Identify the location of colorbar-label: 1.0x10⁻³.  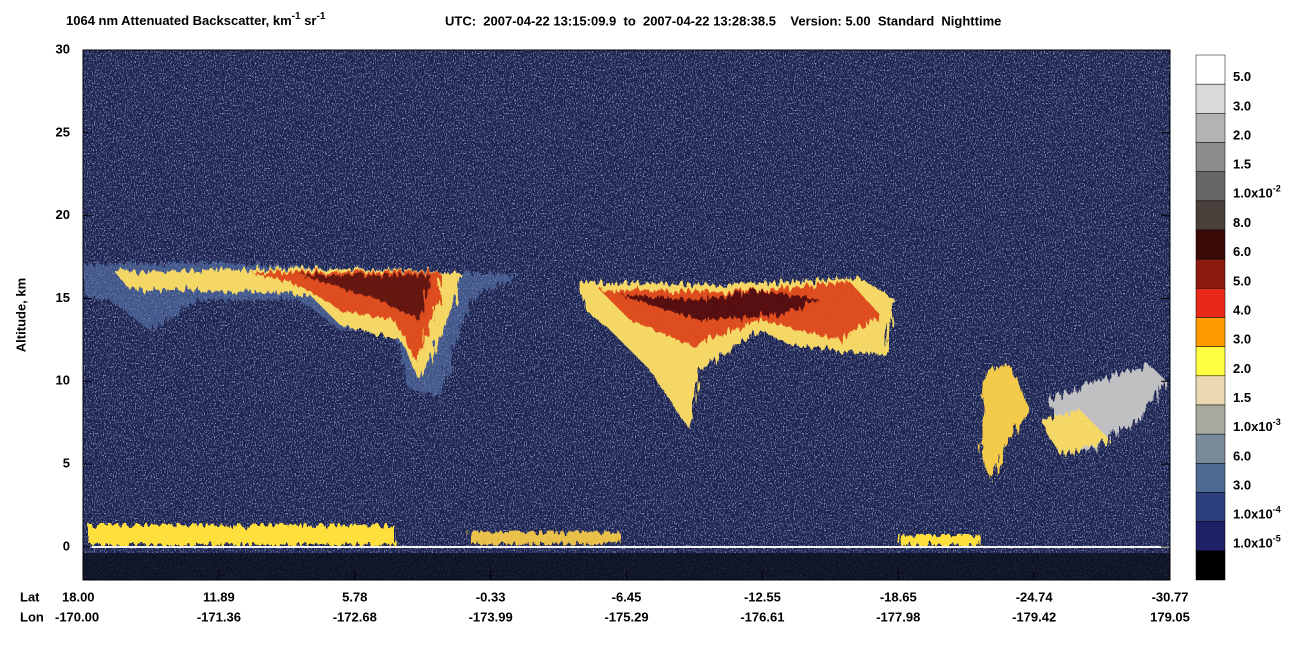
(1257, 425).